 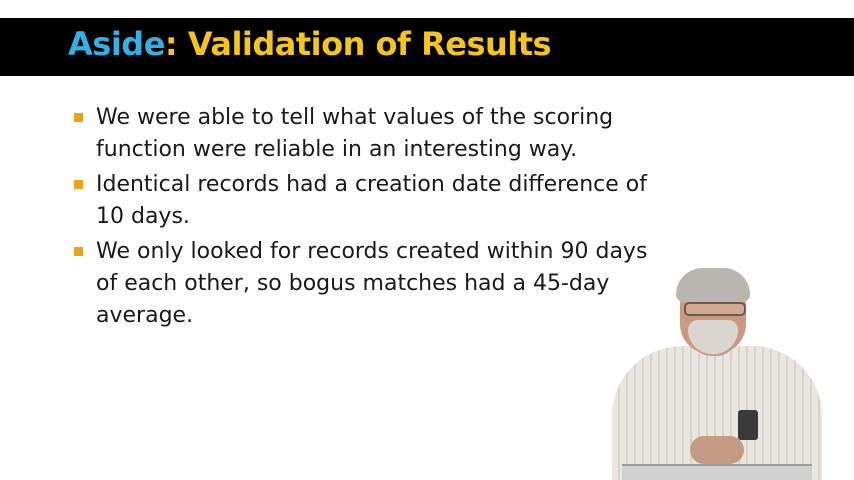 I want to click on slide-title: Aside: Validation of Results, so click(x=310, y=44).